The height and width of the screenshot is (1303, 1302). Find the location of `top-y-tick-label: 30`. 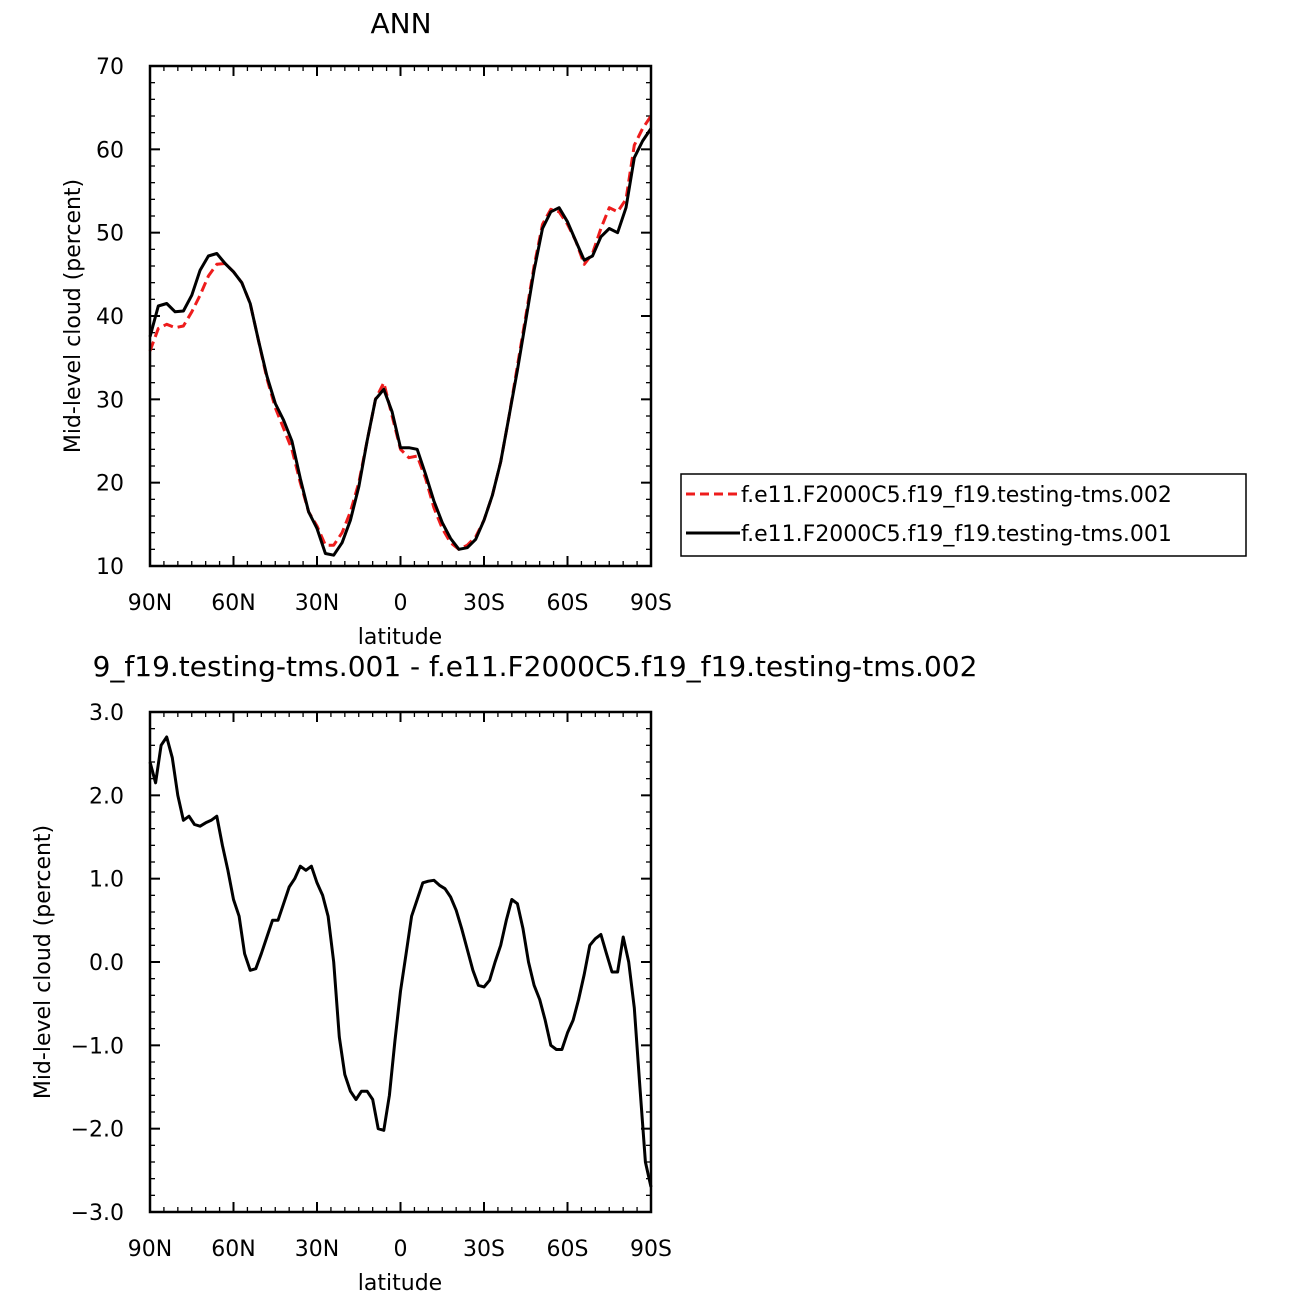

top-y-tick-label: 30 is located at coordinates (110, 400).